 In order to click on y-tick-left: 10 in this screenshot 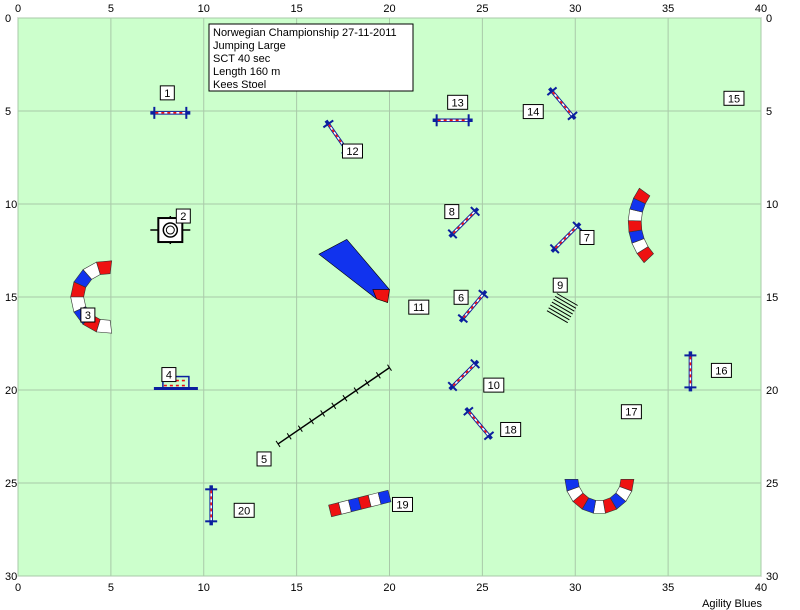, I will do `click(11, 205)`.